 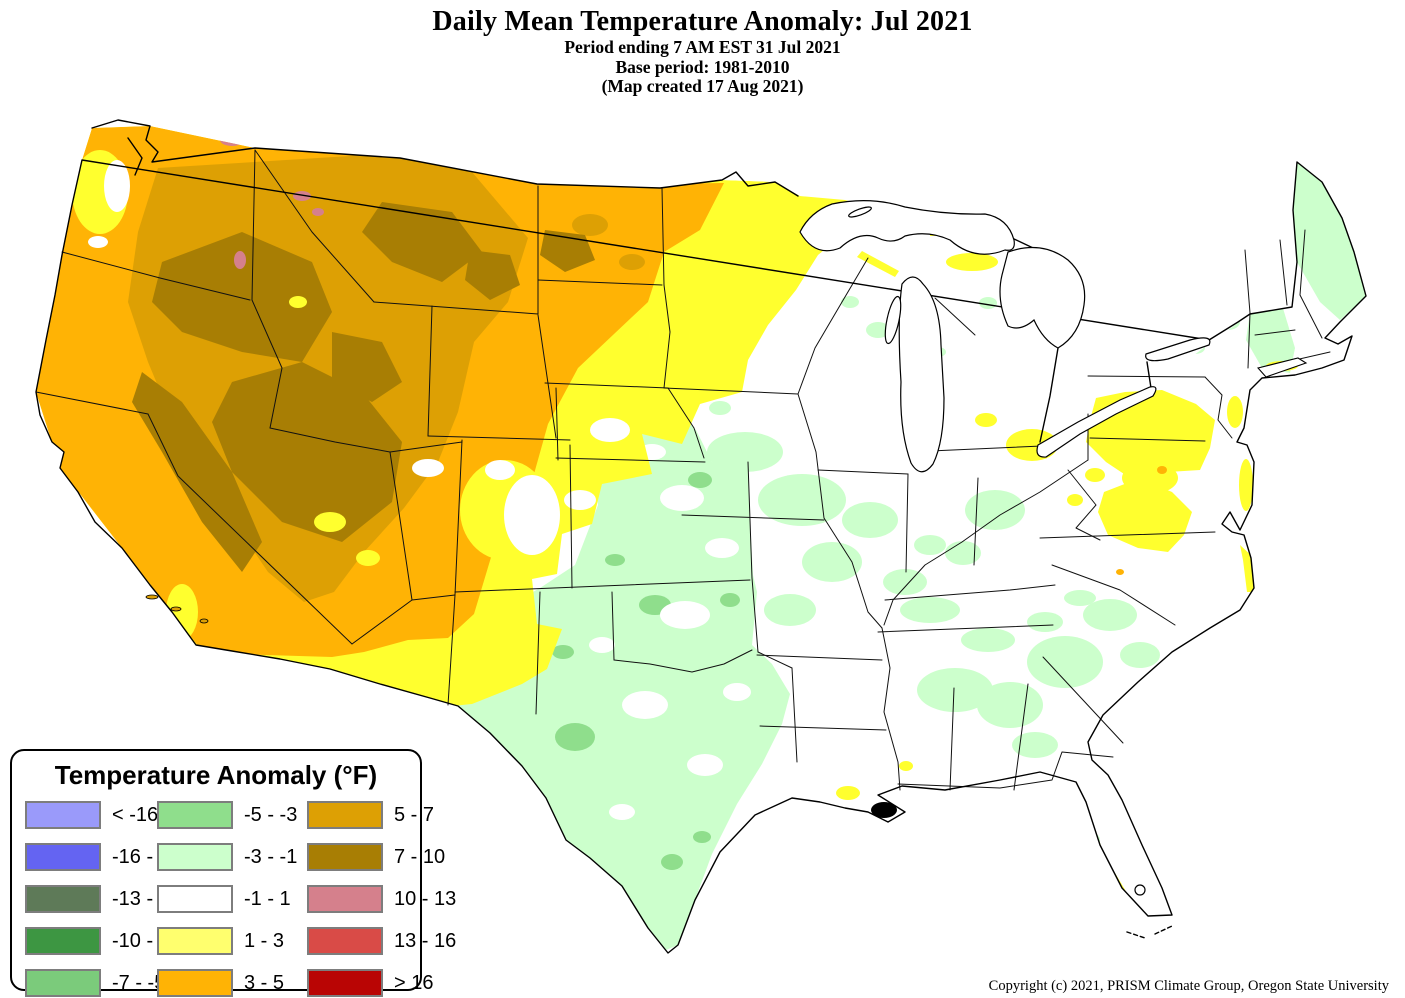 What do you see at coordinates (425, 940) in the screenshot?
I see `legend-label: 13 - 16` at bounding box center [425, 940].